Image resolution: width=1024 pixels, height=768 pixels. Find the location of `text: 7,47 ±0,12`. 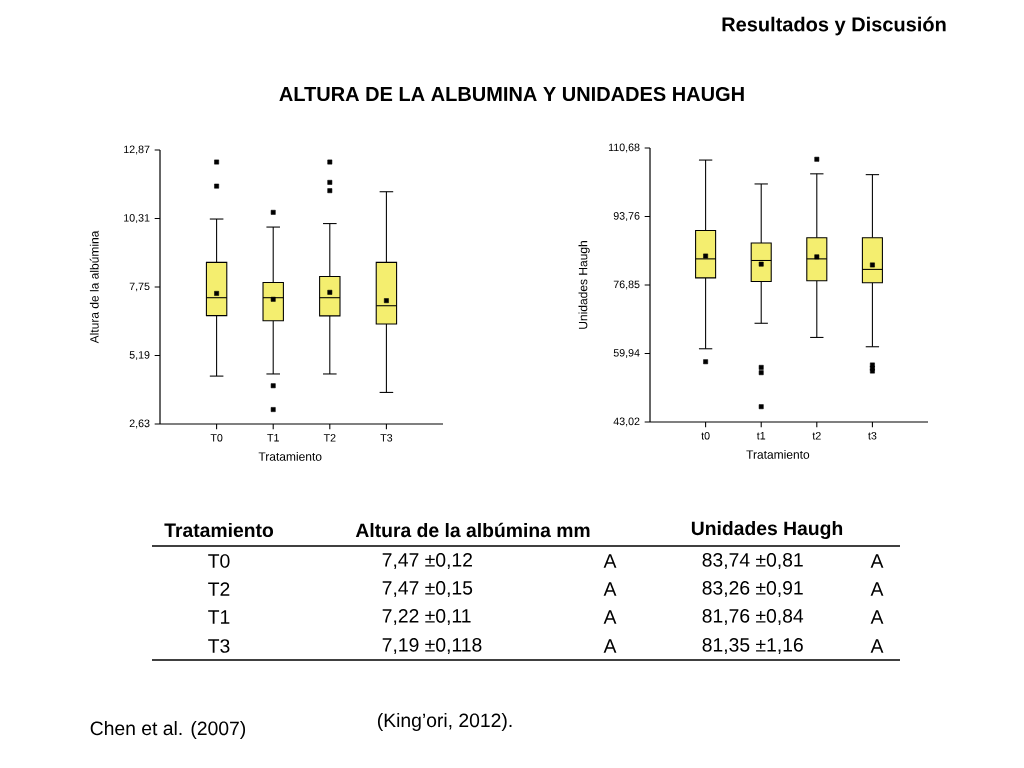

text: 7,47 ±0,12 is located at coordinates (427, 561).